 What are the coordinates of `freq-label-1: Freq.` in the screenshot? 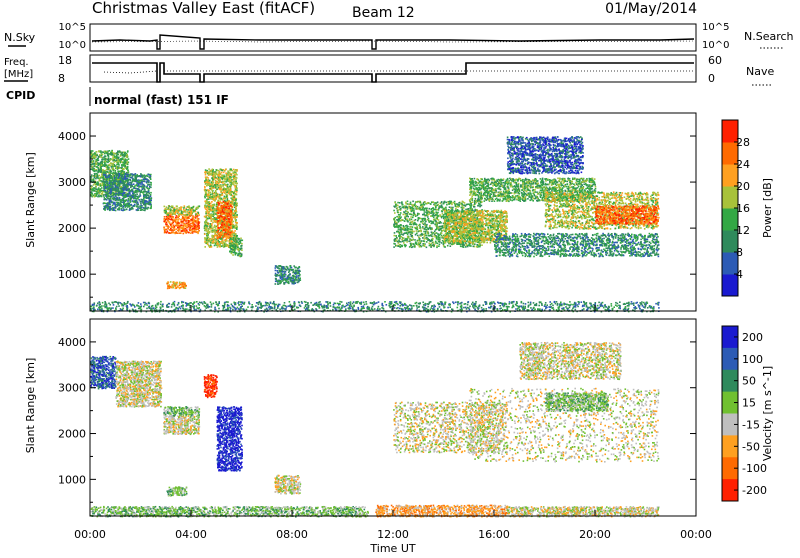 It's located at (16, 62).